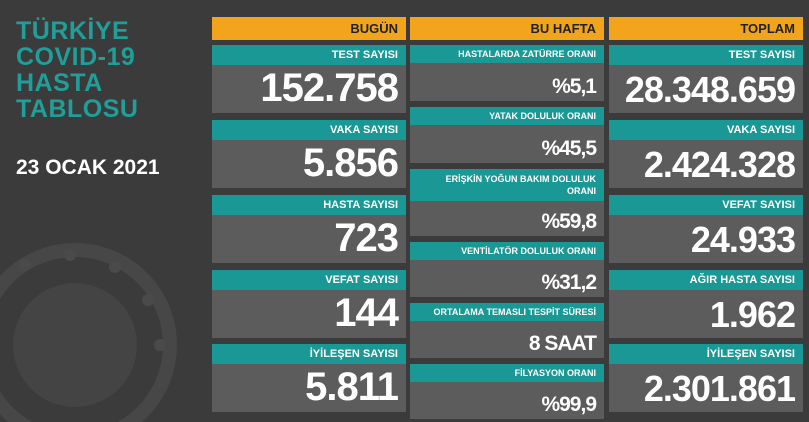 The width and height of the screenshot is (809, 422). What do you see at coordinates (719, 164) in the screenshot?
I see `card-value: 2.424.328` at bounding box center [719, 164].